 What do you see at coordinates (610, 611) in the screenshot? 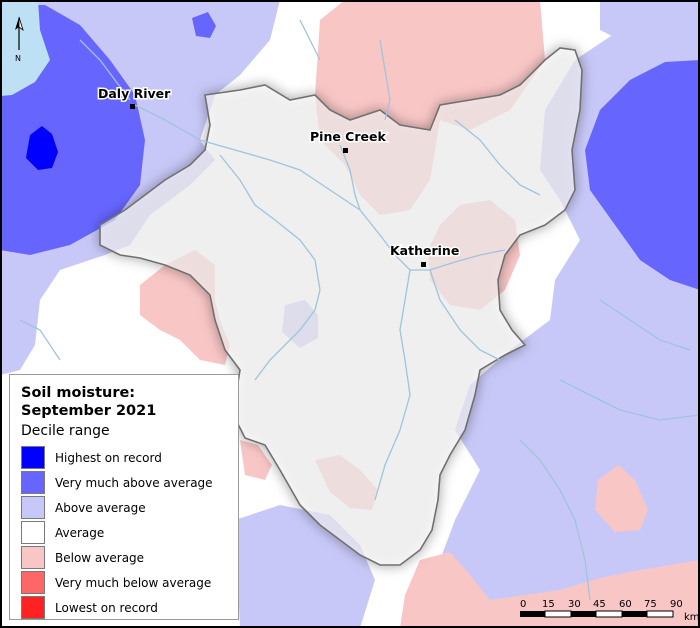
I see `scale-bar: 0 15 30 45 60 75 90 km` at bounding box center [610, 611].